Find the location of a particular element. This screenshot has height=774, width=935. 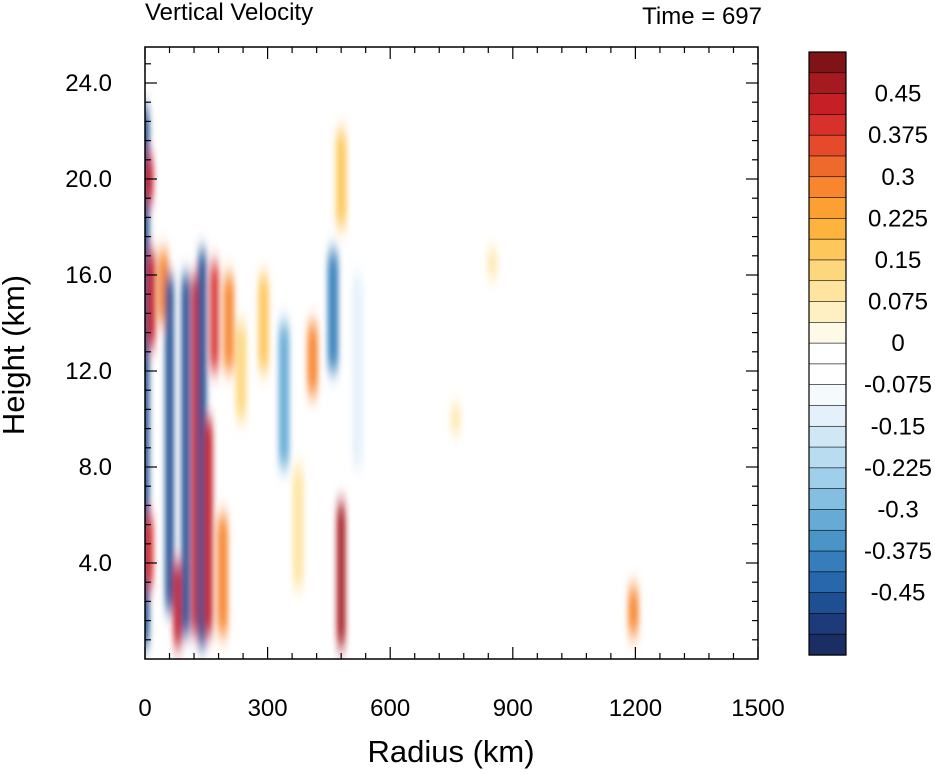

colorbar-label-11: -0.375 is located at coordinates (898, 551).